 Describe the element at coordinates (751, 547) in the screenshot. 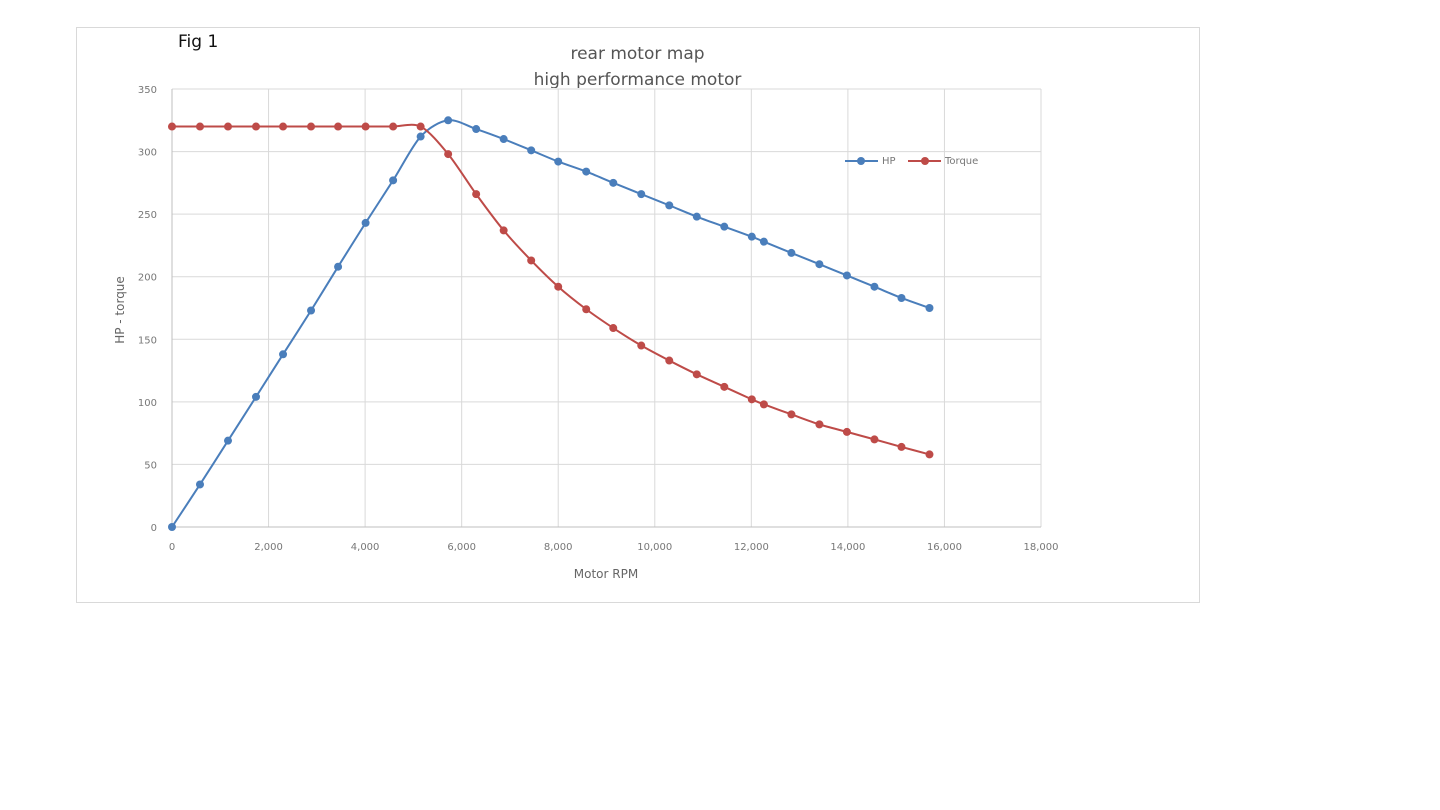

I see `x-tick-label: 12,000` at that location.